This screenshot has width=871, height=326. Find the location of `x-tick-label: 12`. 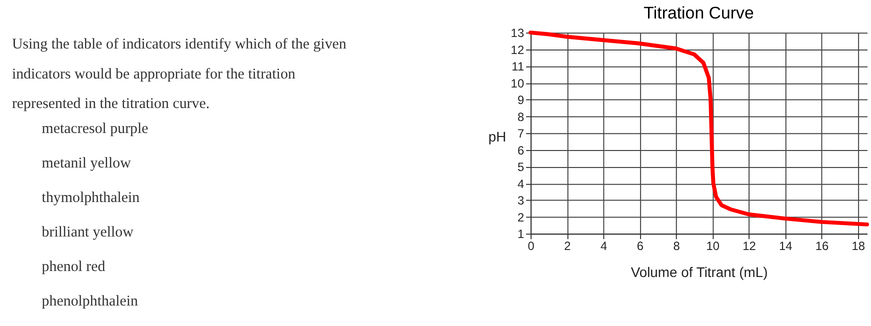

x-tick-label: 12 is located at coordinates (749, 246).